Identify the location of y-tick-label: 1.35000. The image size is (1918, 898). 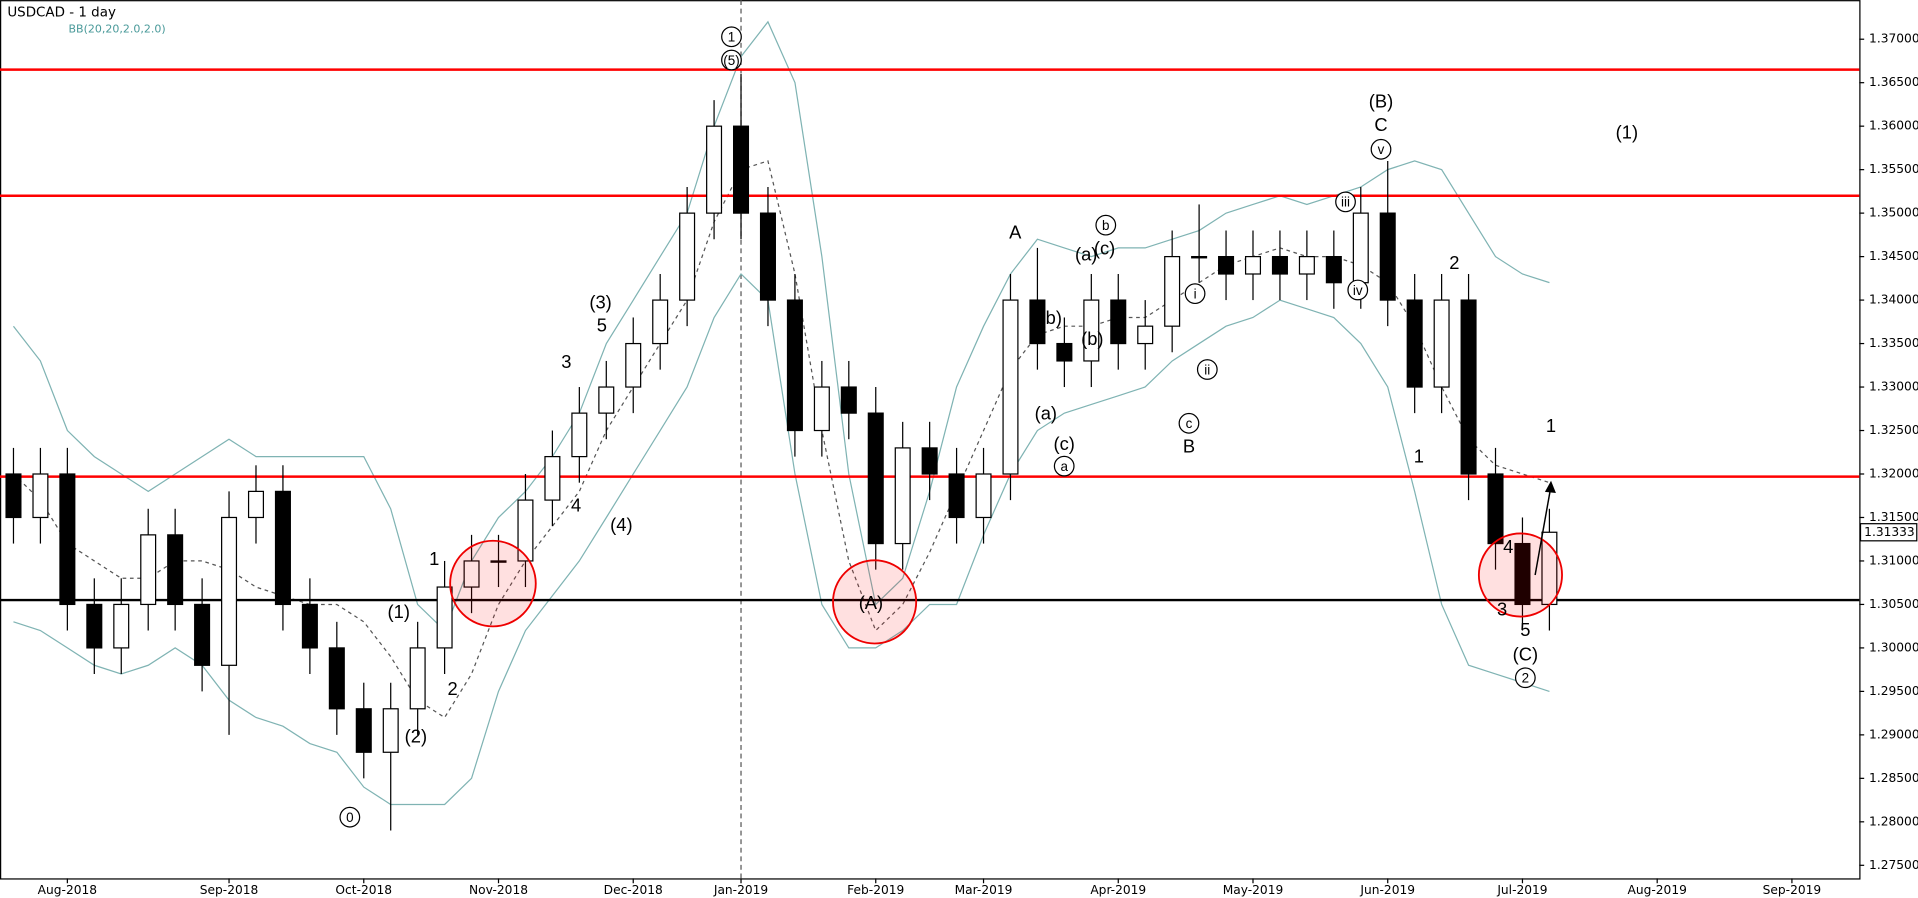
(1893, 213).